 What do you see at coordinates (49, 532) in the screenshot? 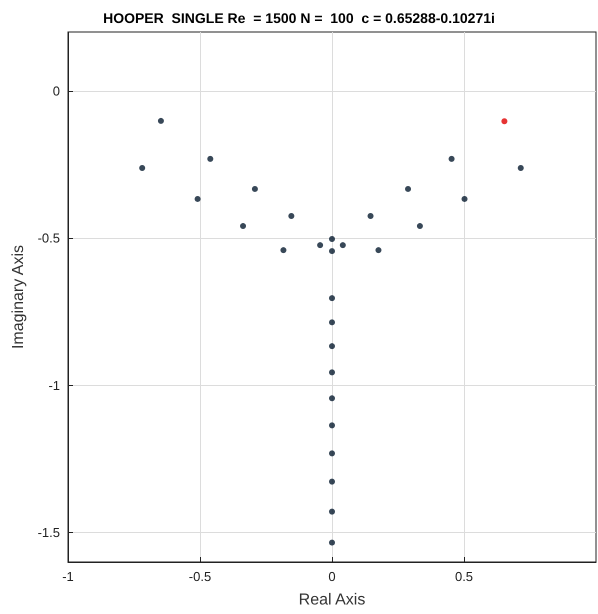
I see `y-tick-label: -1.5` at bounding box center [49, 532].